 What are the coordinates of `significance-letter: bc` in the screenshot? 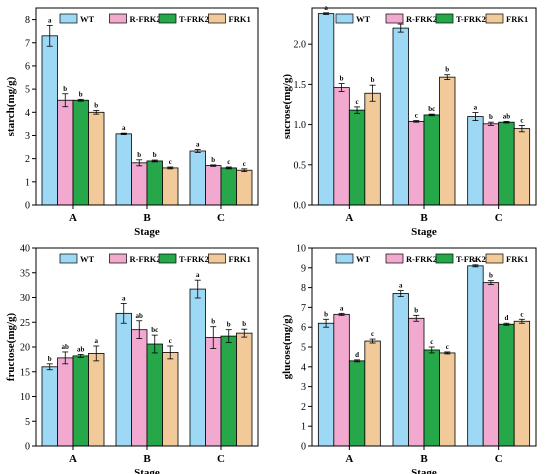 It's located at (431, 109).